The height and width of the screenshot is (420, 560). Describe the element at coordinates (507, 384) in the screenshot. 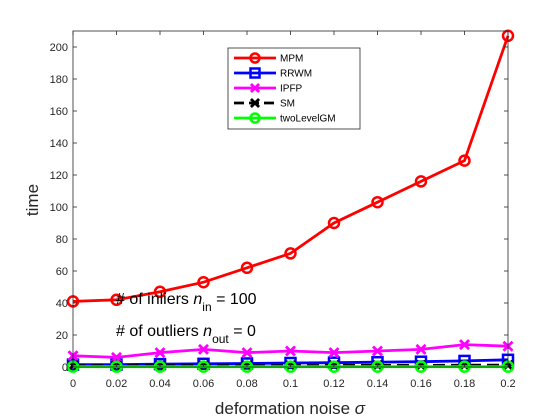

I see `x-tick-label: 0.2` at that location.